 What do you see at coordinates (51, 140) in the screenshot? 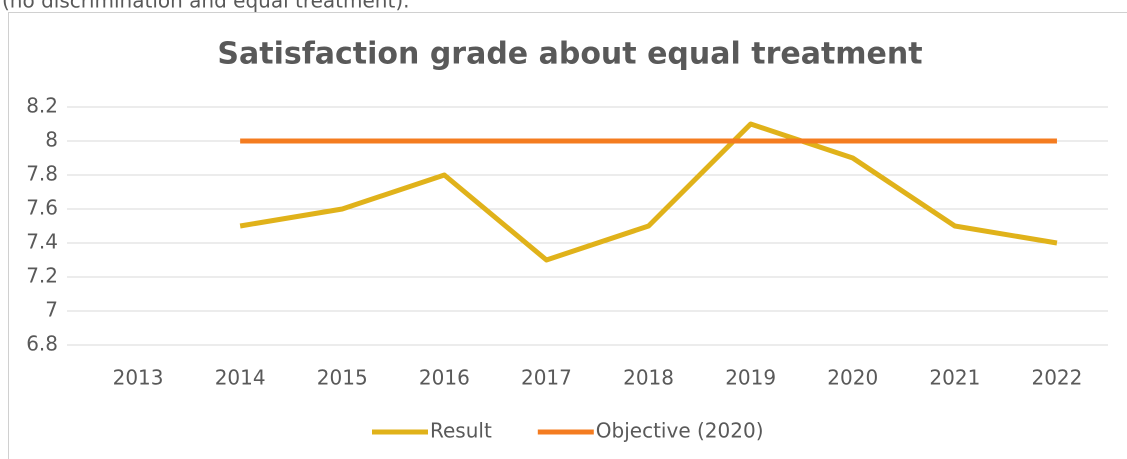
I see `y-tick-label: 8` at bounding box center [51, 140].